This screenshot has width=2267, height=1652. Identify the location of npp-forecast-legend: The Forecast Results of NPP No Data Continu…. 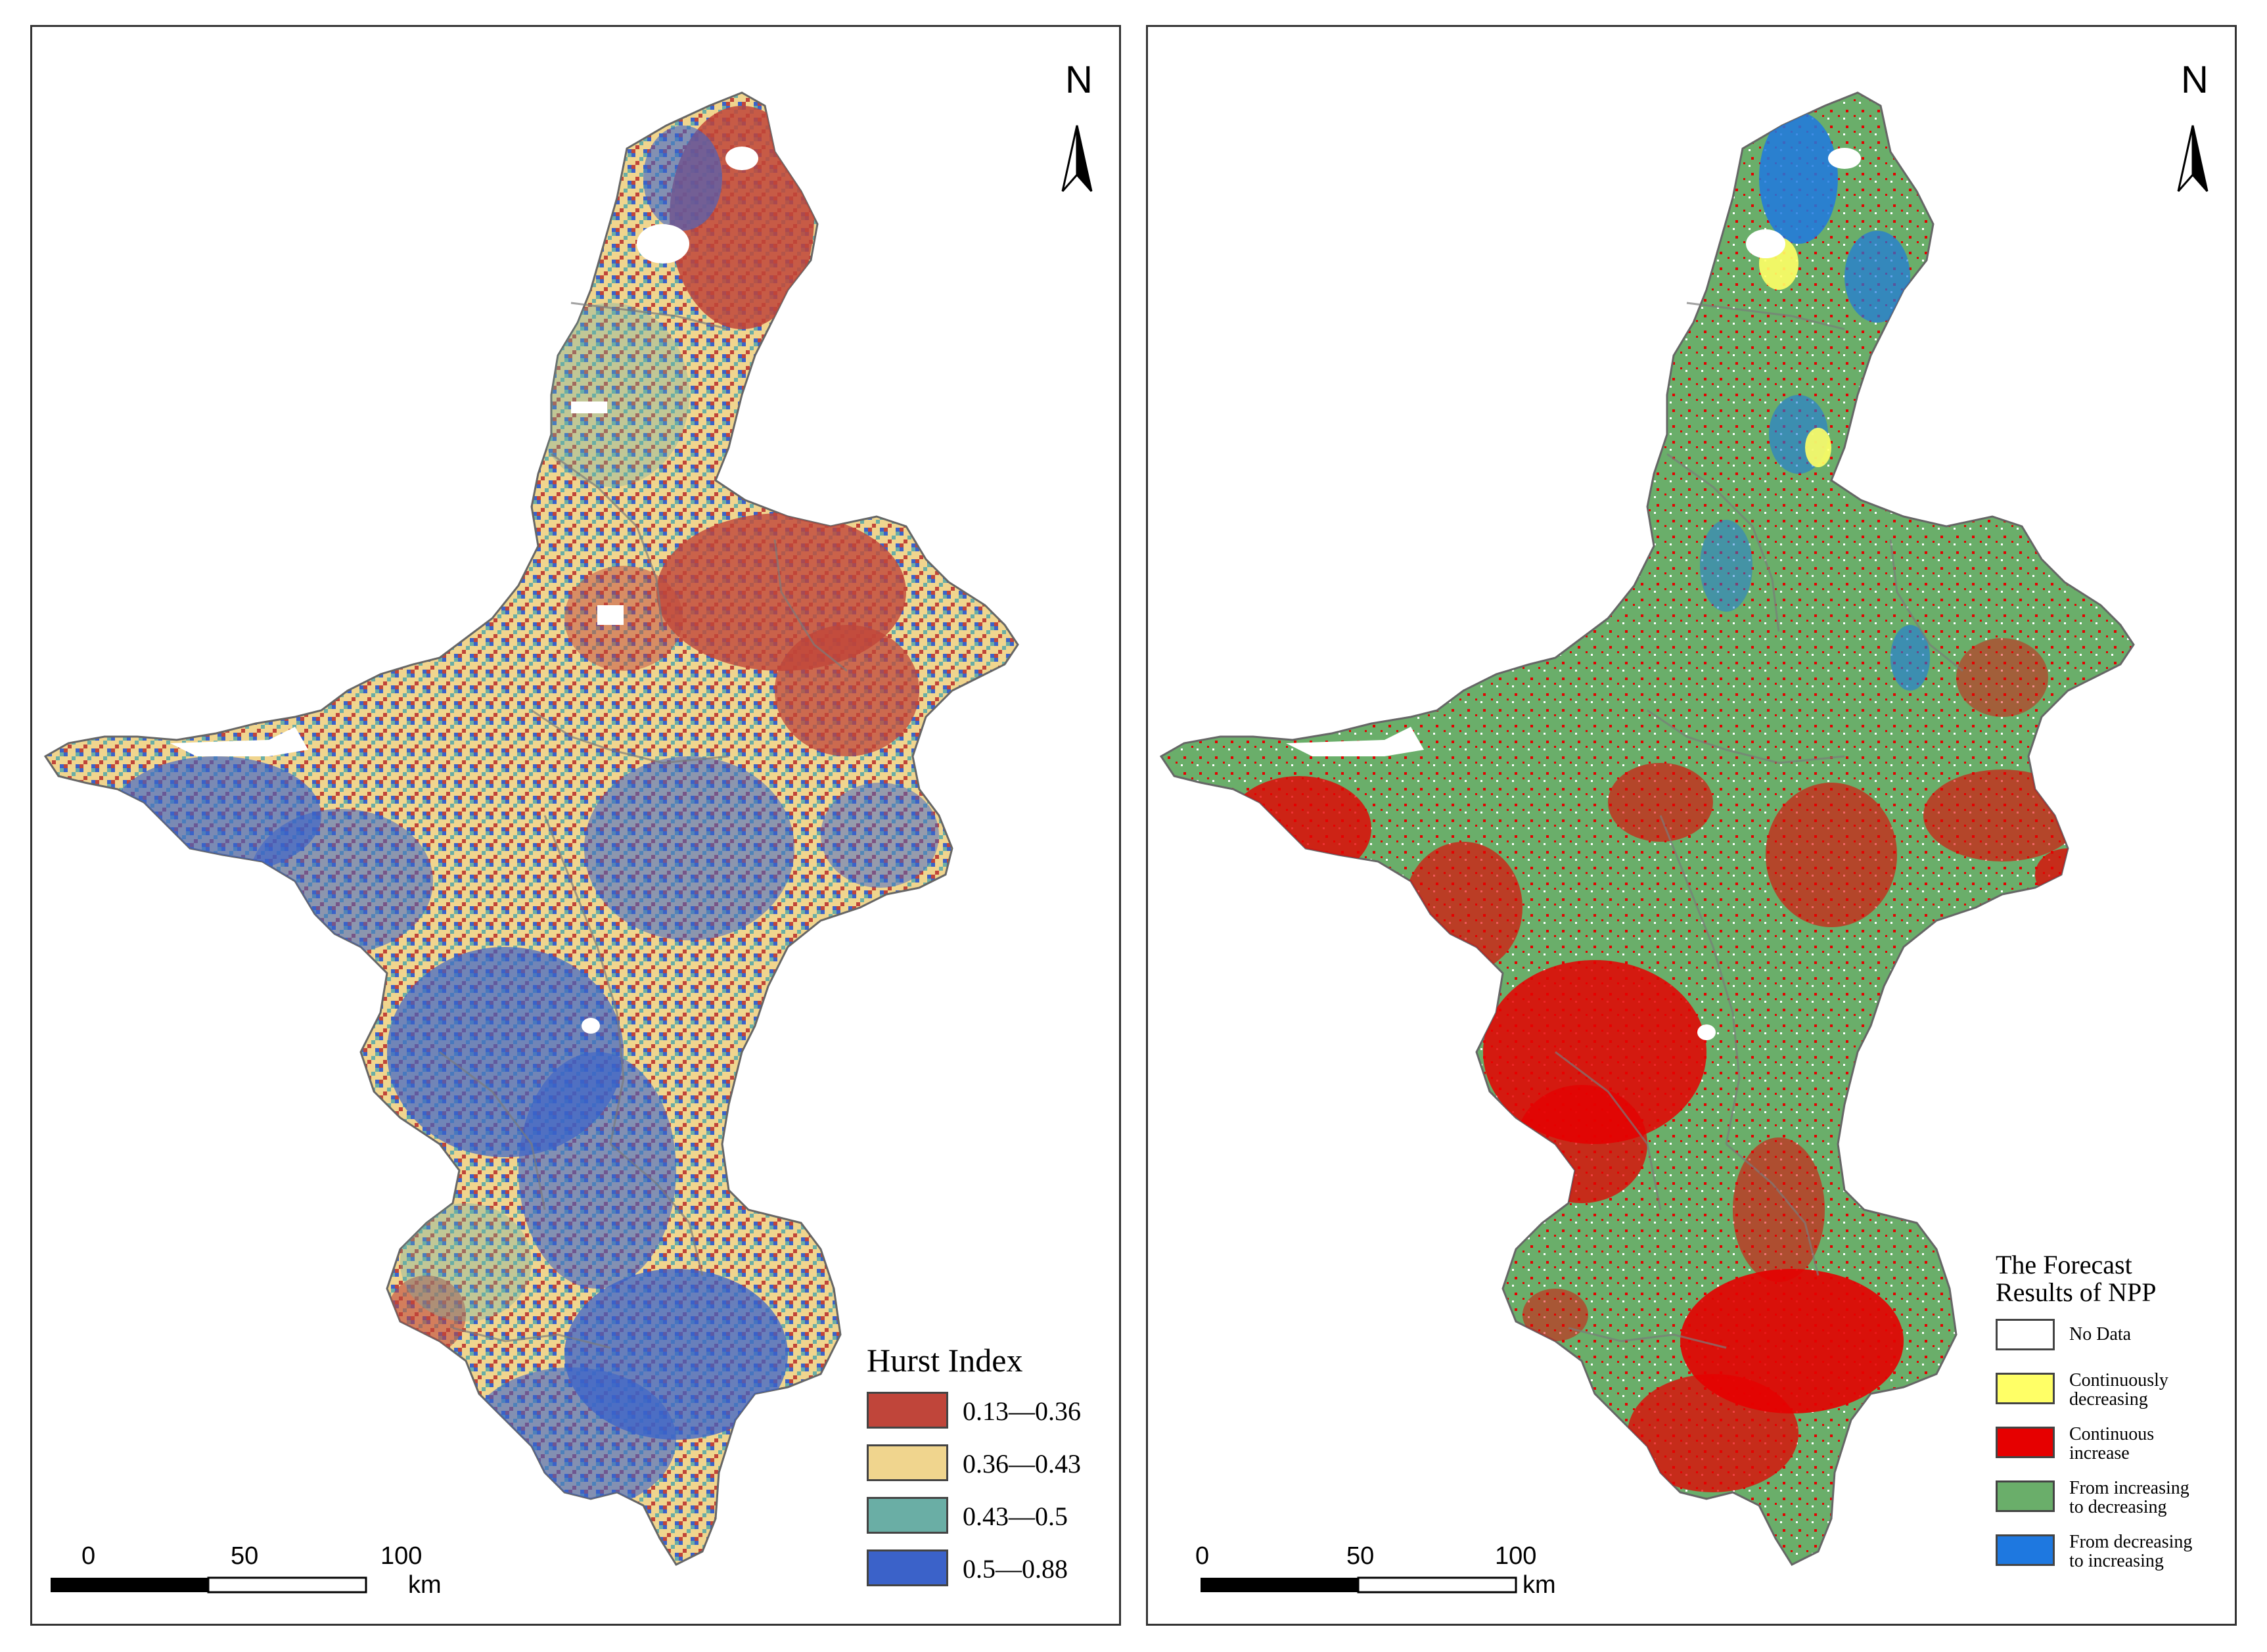
(2114, 1433).